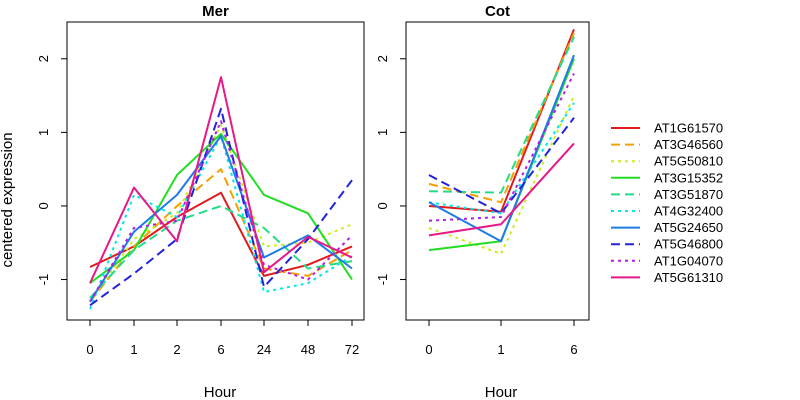 This screenshot has height=400, width=800. What do you see at coordinates (43, 58) in the screenshot?
I see `panel-mer-y-tick-label: 2` at bounding box center [43, 58].